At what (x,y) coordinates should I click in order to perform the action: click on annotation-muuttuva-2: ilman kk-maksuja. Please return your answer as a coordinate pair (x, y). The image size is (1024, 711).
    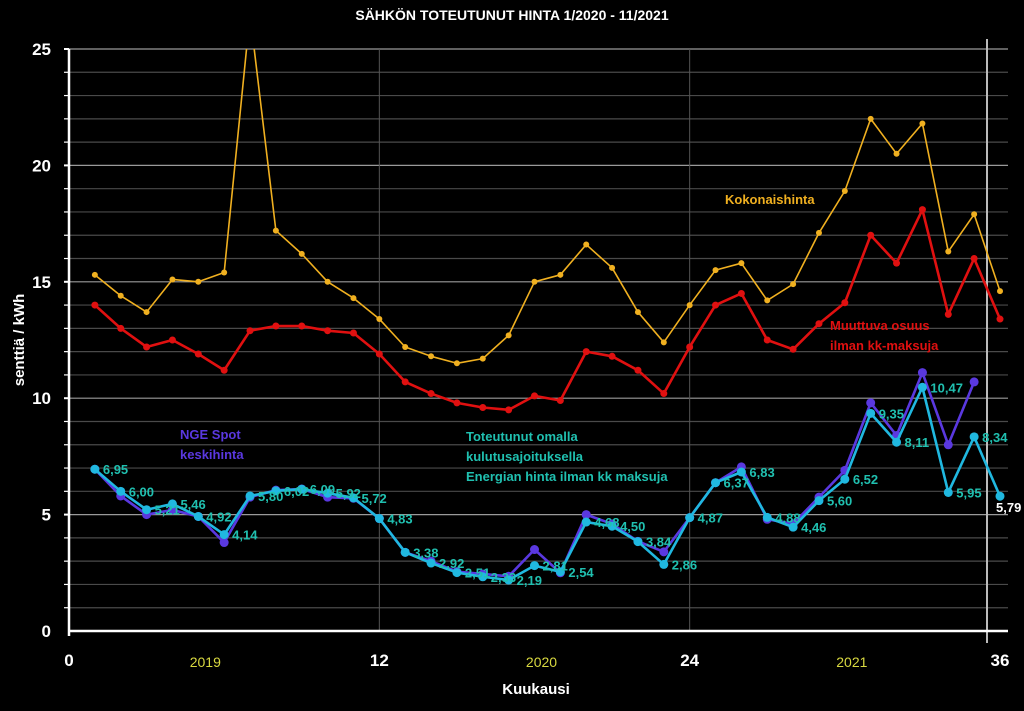
    Looking at the image, I should click on (884, 345).